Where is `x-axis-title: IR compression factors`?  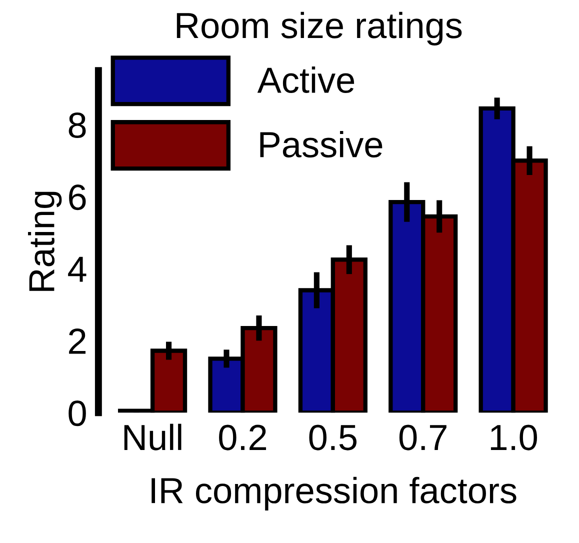 x-axis-title: IR compression factors is located at coordinates (334, 493).